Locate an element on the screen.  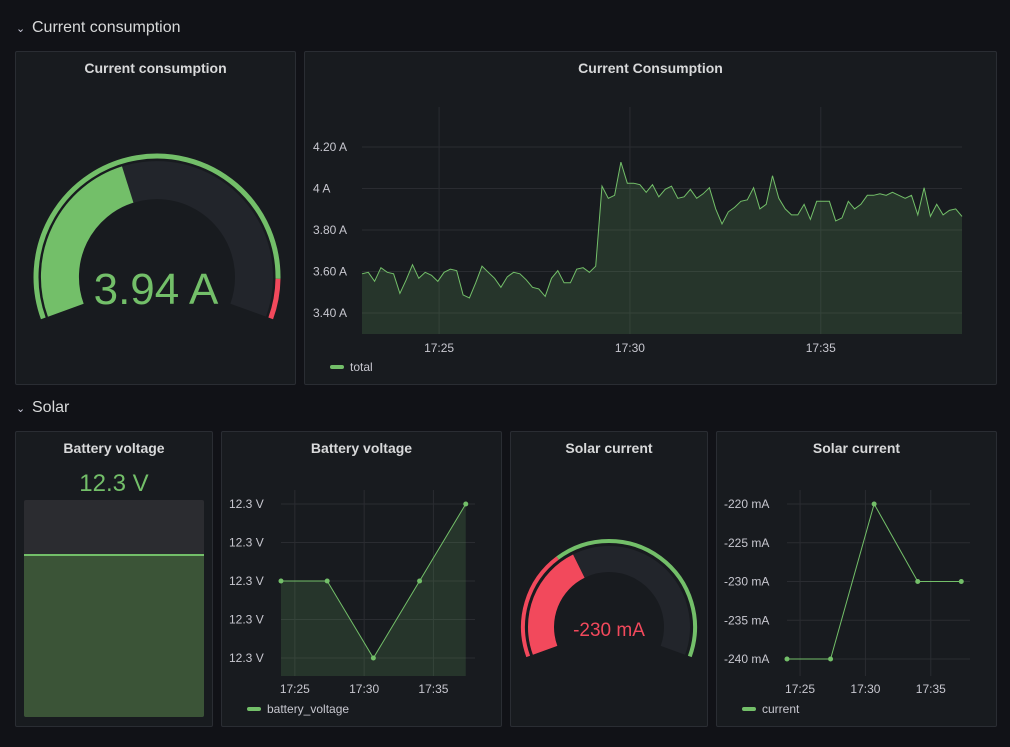
gauge-solar: -230 mA is located at coordinates (609, 598).